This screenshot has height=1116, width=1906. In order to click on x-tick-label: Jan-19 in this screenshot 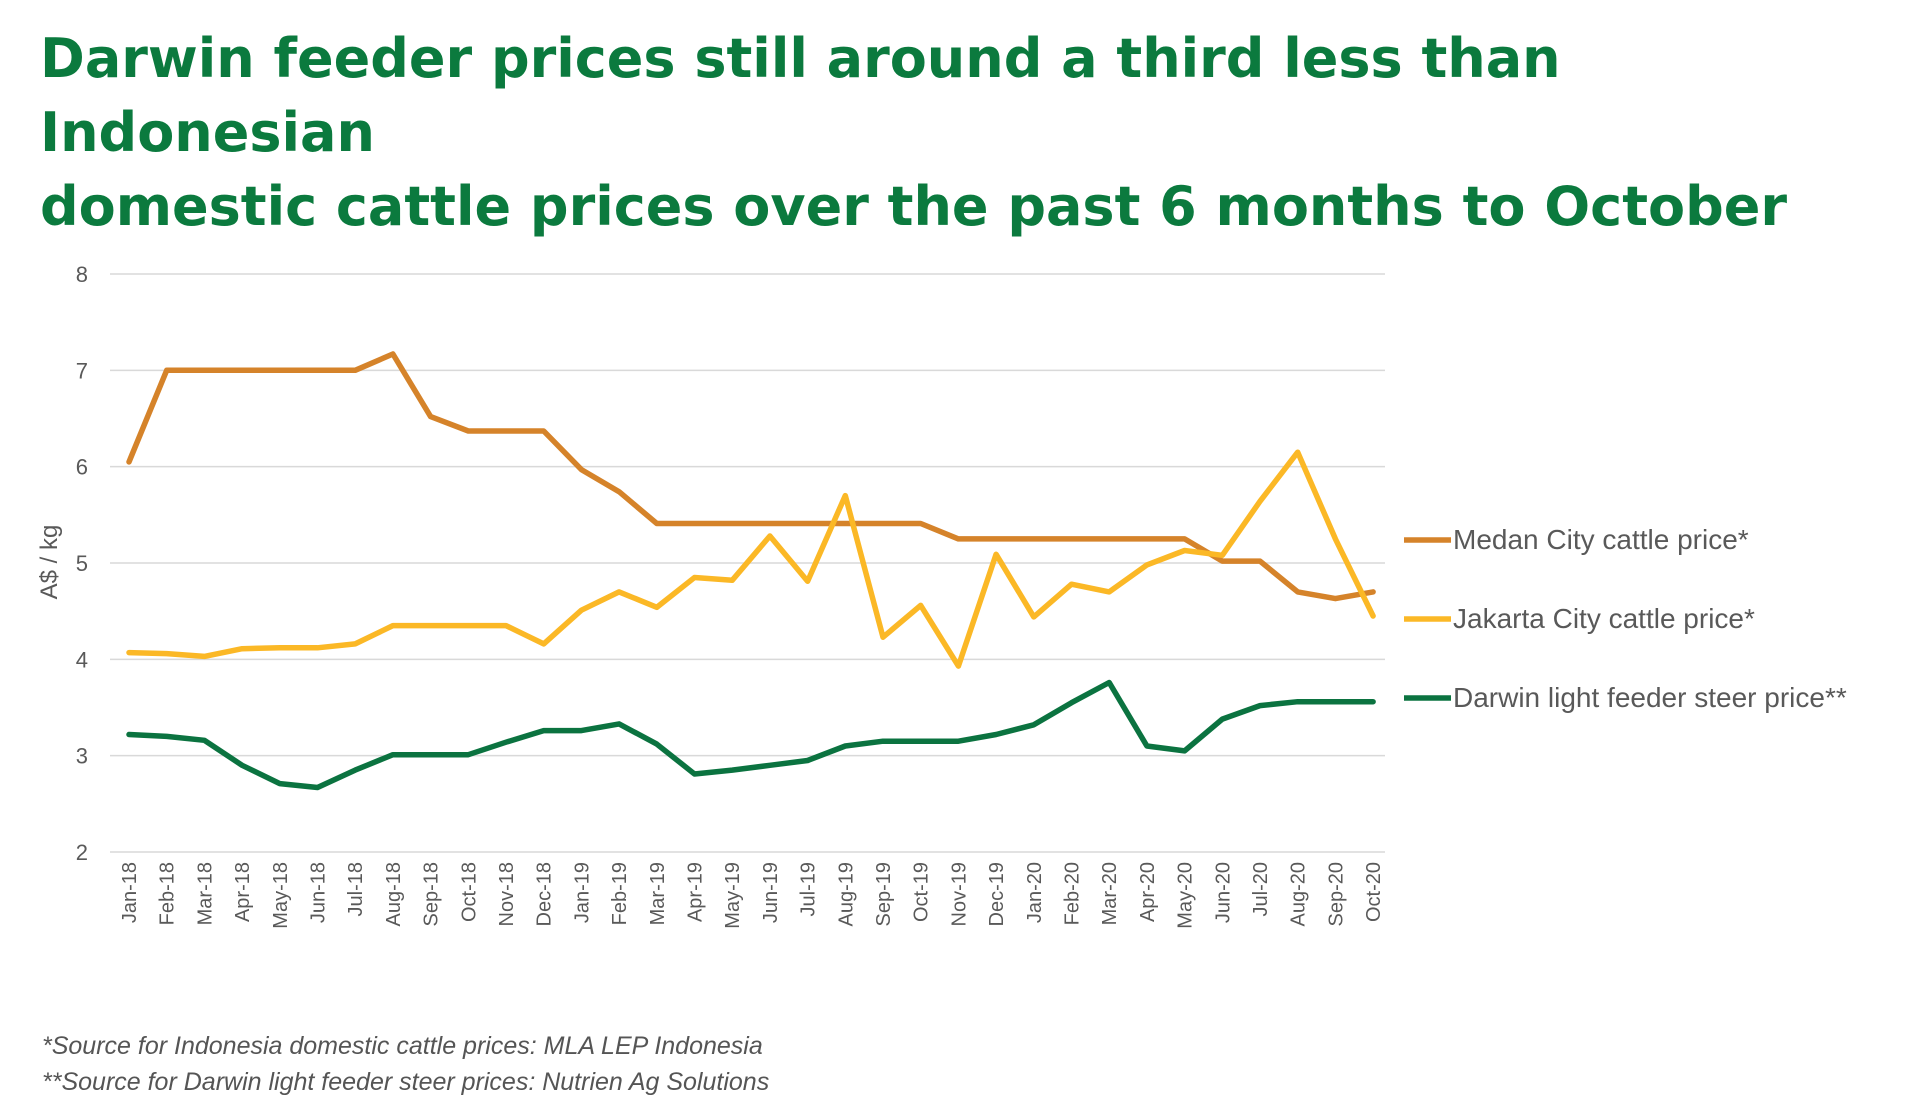, I will do `click(582, 892)`.